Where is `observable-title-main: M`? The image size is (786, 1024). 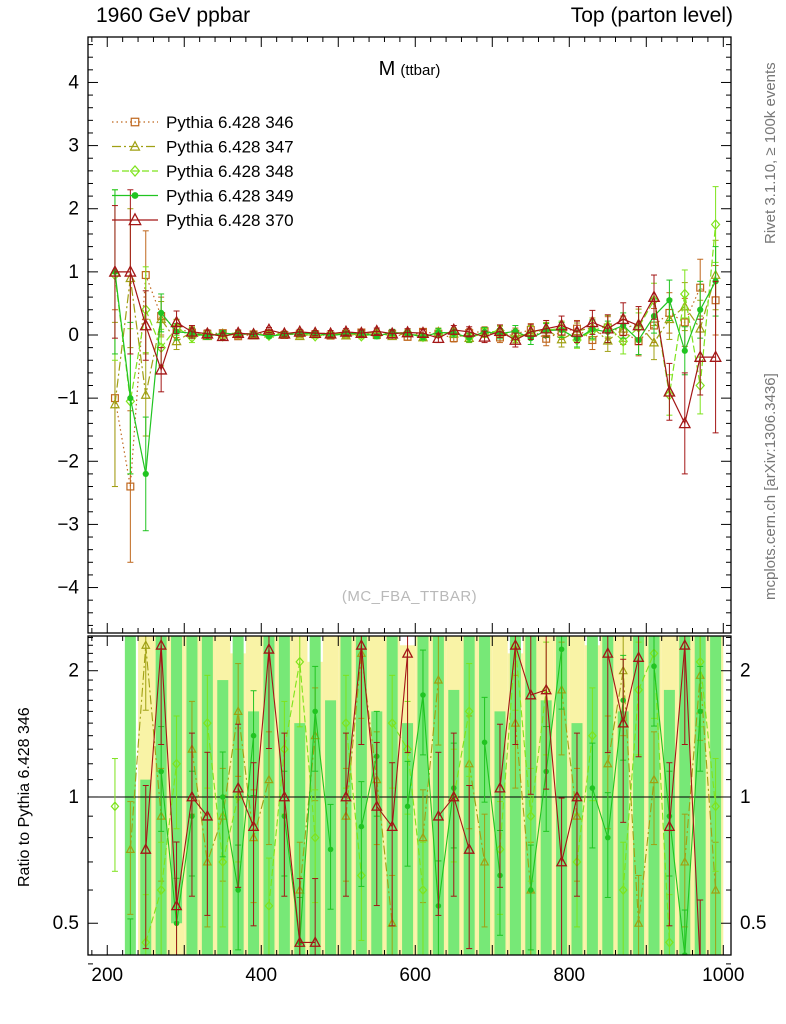
observable-title-main: M is located at coordinates (387, 69).